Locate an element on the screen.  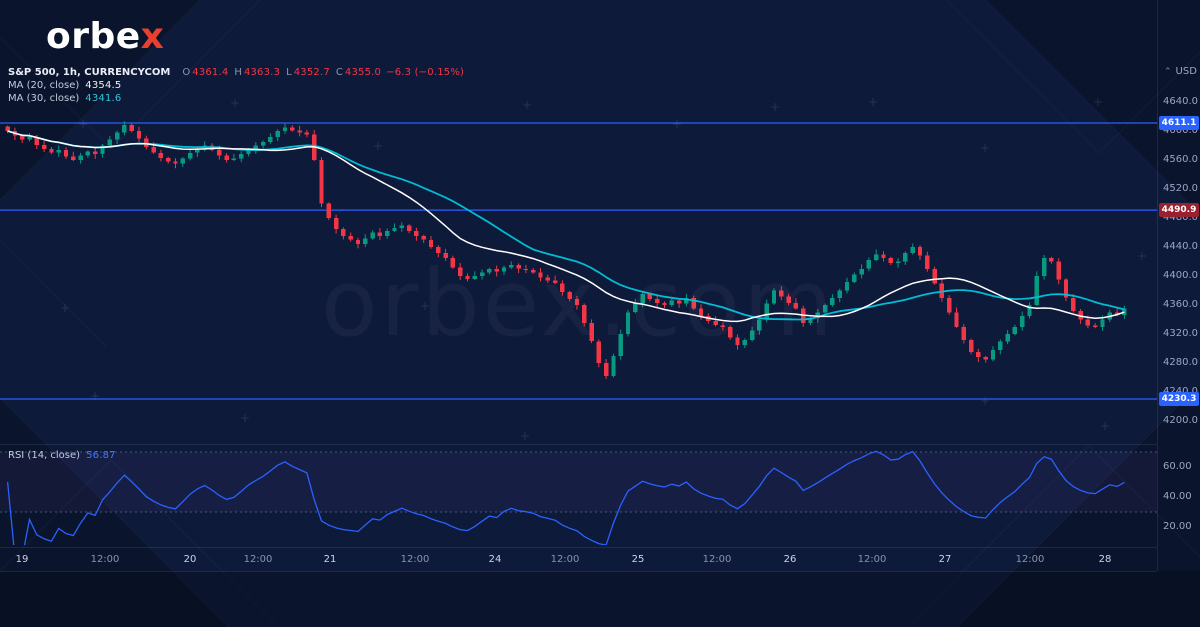
ma30-value: 4341.6 is located at coordinates (103, 98).